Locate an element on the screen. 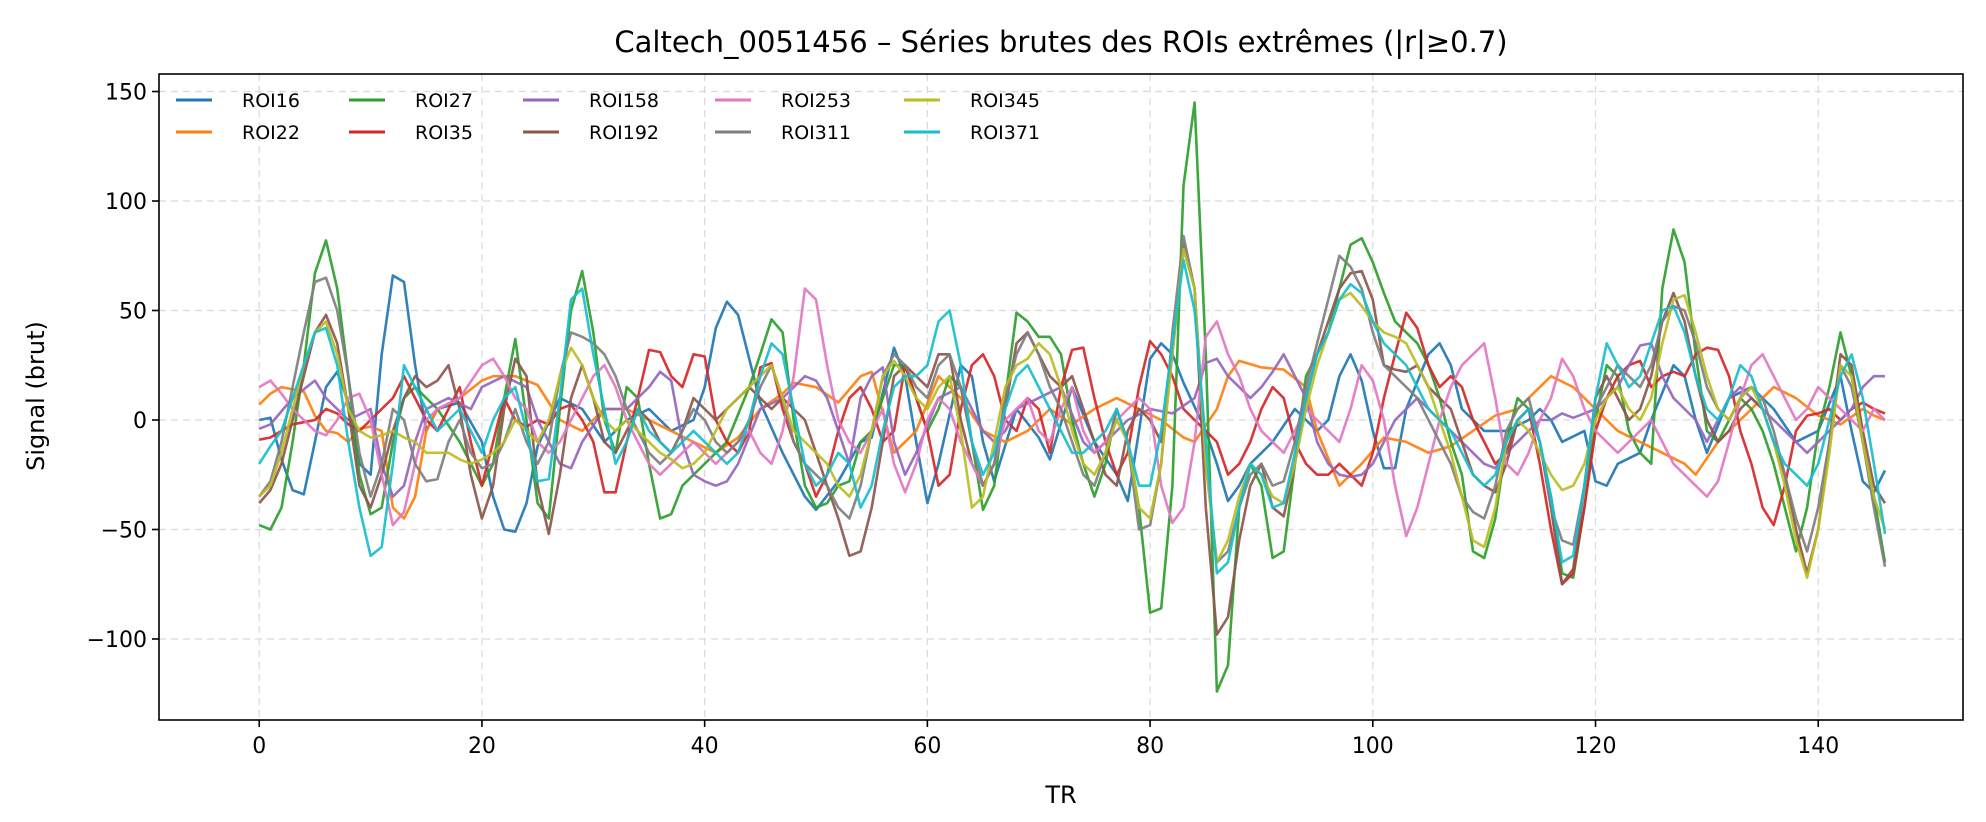  y-tick-label: −50 is located at coordinates (124, 530).